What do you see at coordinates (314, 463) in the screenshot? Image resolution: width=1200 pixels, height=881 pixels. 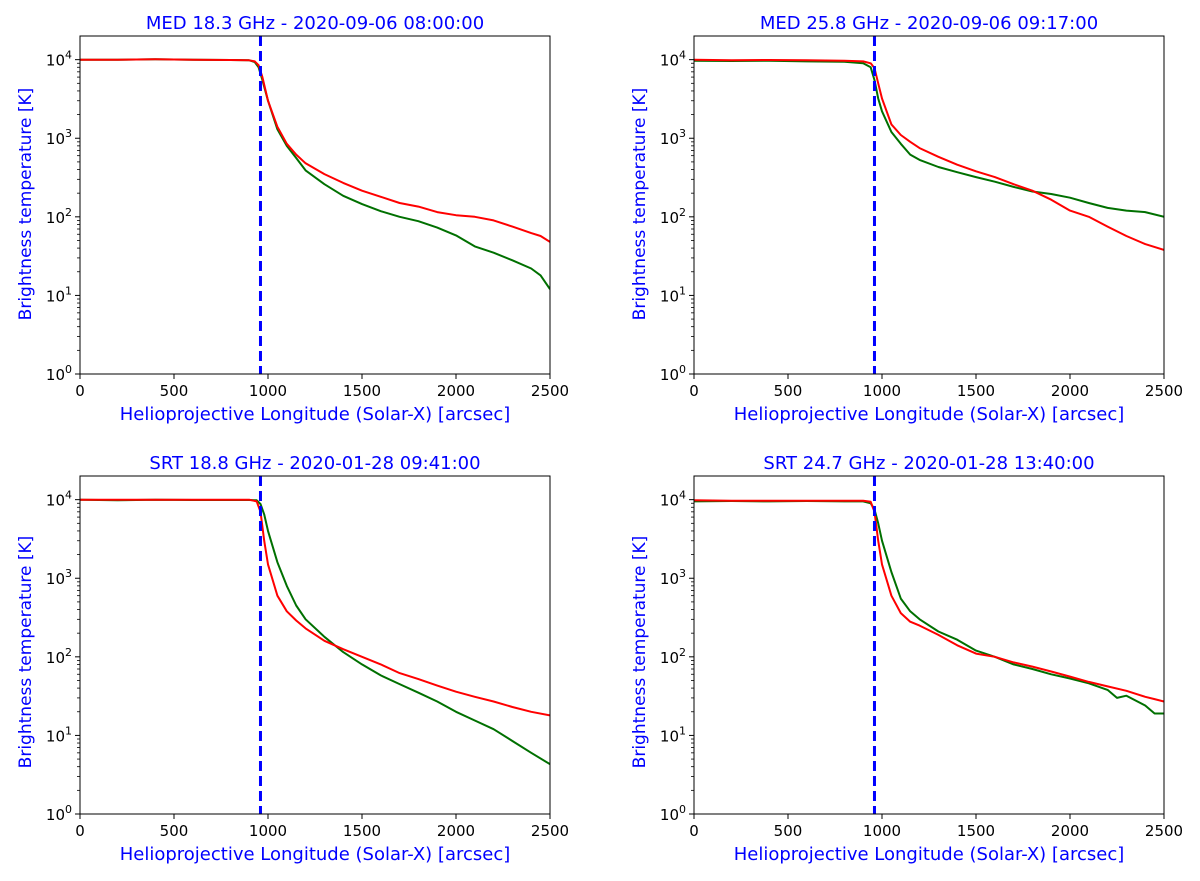 I see `chart-title: SRT 18.8 GHz - 2020-01-28 09:41:00` at bounding box center [314, 463].